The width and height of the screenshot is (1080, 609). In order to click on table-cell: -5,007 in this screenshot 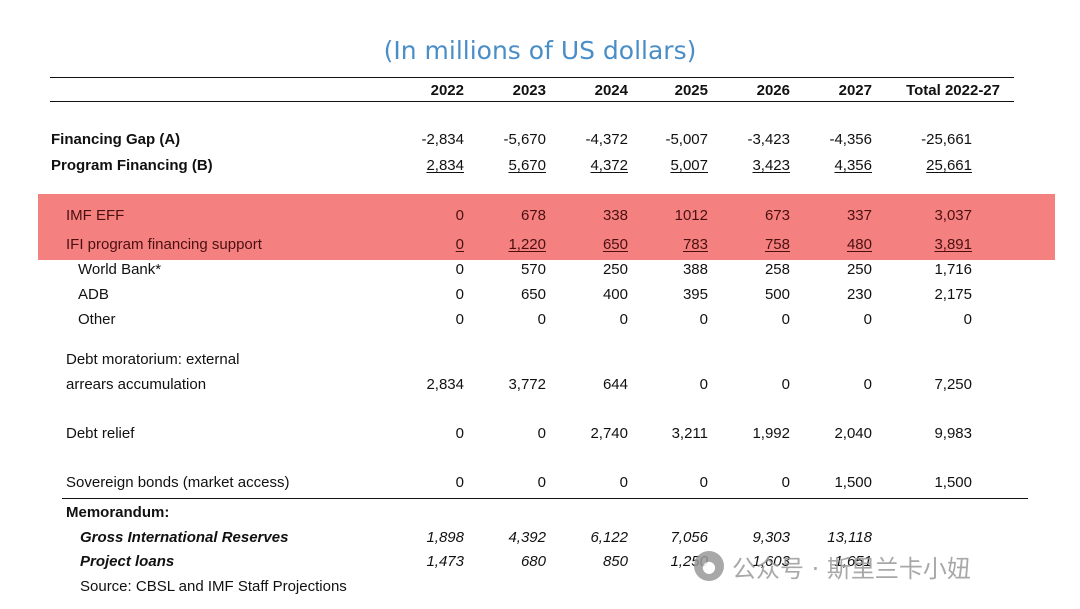, I will do `click(686, 139)`.